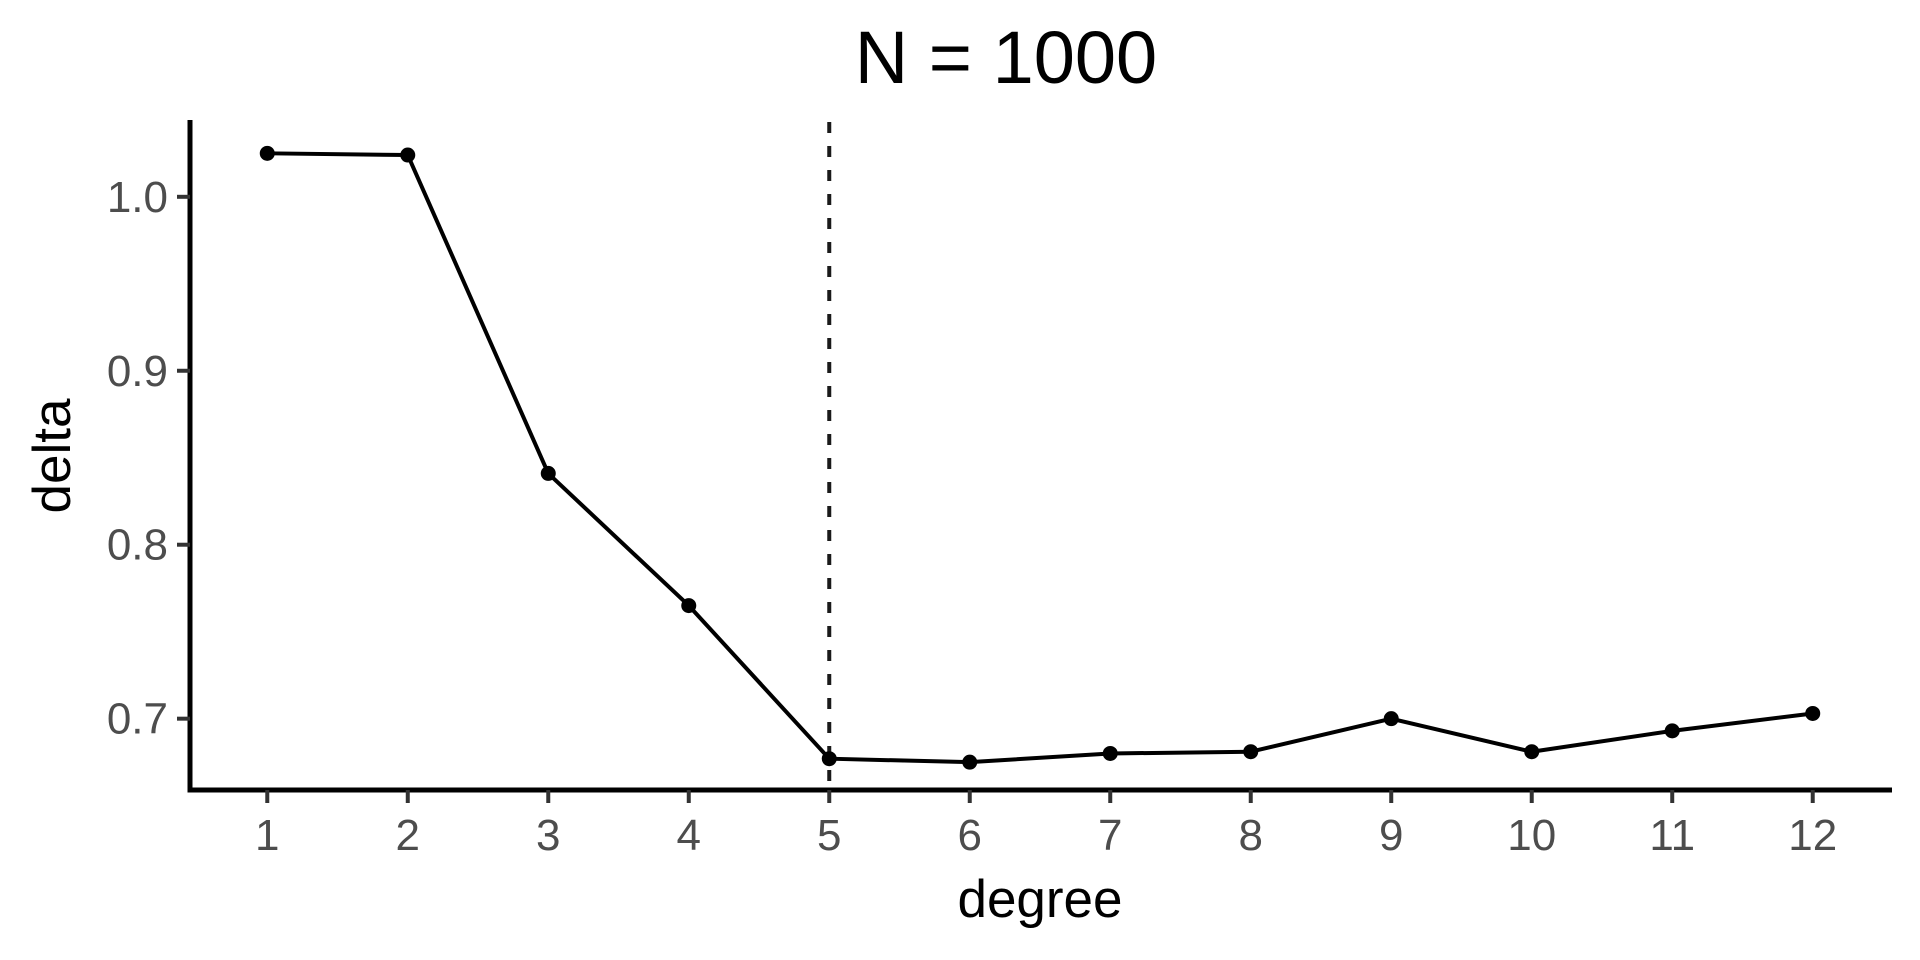 This screenshot has width=1920, height=960. Describe the element at coordinates (1391, 835) in the screenshot. I see `x-tick-label: 9` at that location.